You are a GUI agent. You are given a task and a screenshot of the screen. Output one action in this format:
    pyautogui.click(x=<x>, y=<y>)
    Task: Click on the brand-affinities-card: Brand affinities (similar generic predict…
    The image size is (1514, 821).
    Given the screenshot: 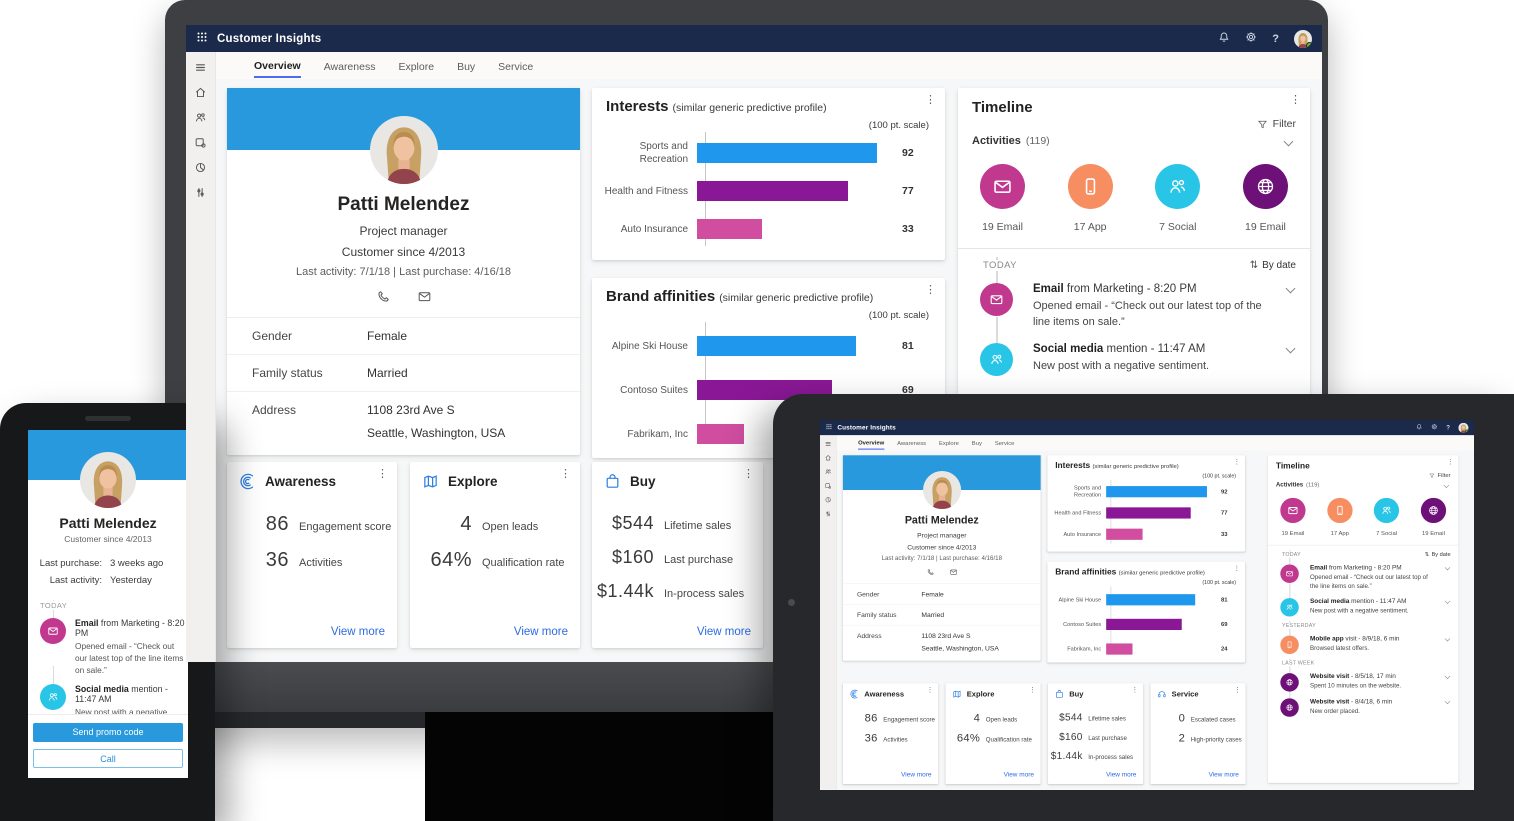 What is the action you would take?
    pyautogui.click(x=1146, y=612)
    